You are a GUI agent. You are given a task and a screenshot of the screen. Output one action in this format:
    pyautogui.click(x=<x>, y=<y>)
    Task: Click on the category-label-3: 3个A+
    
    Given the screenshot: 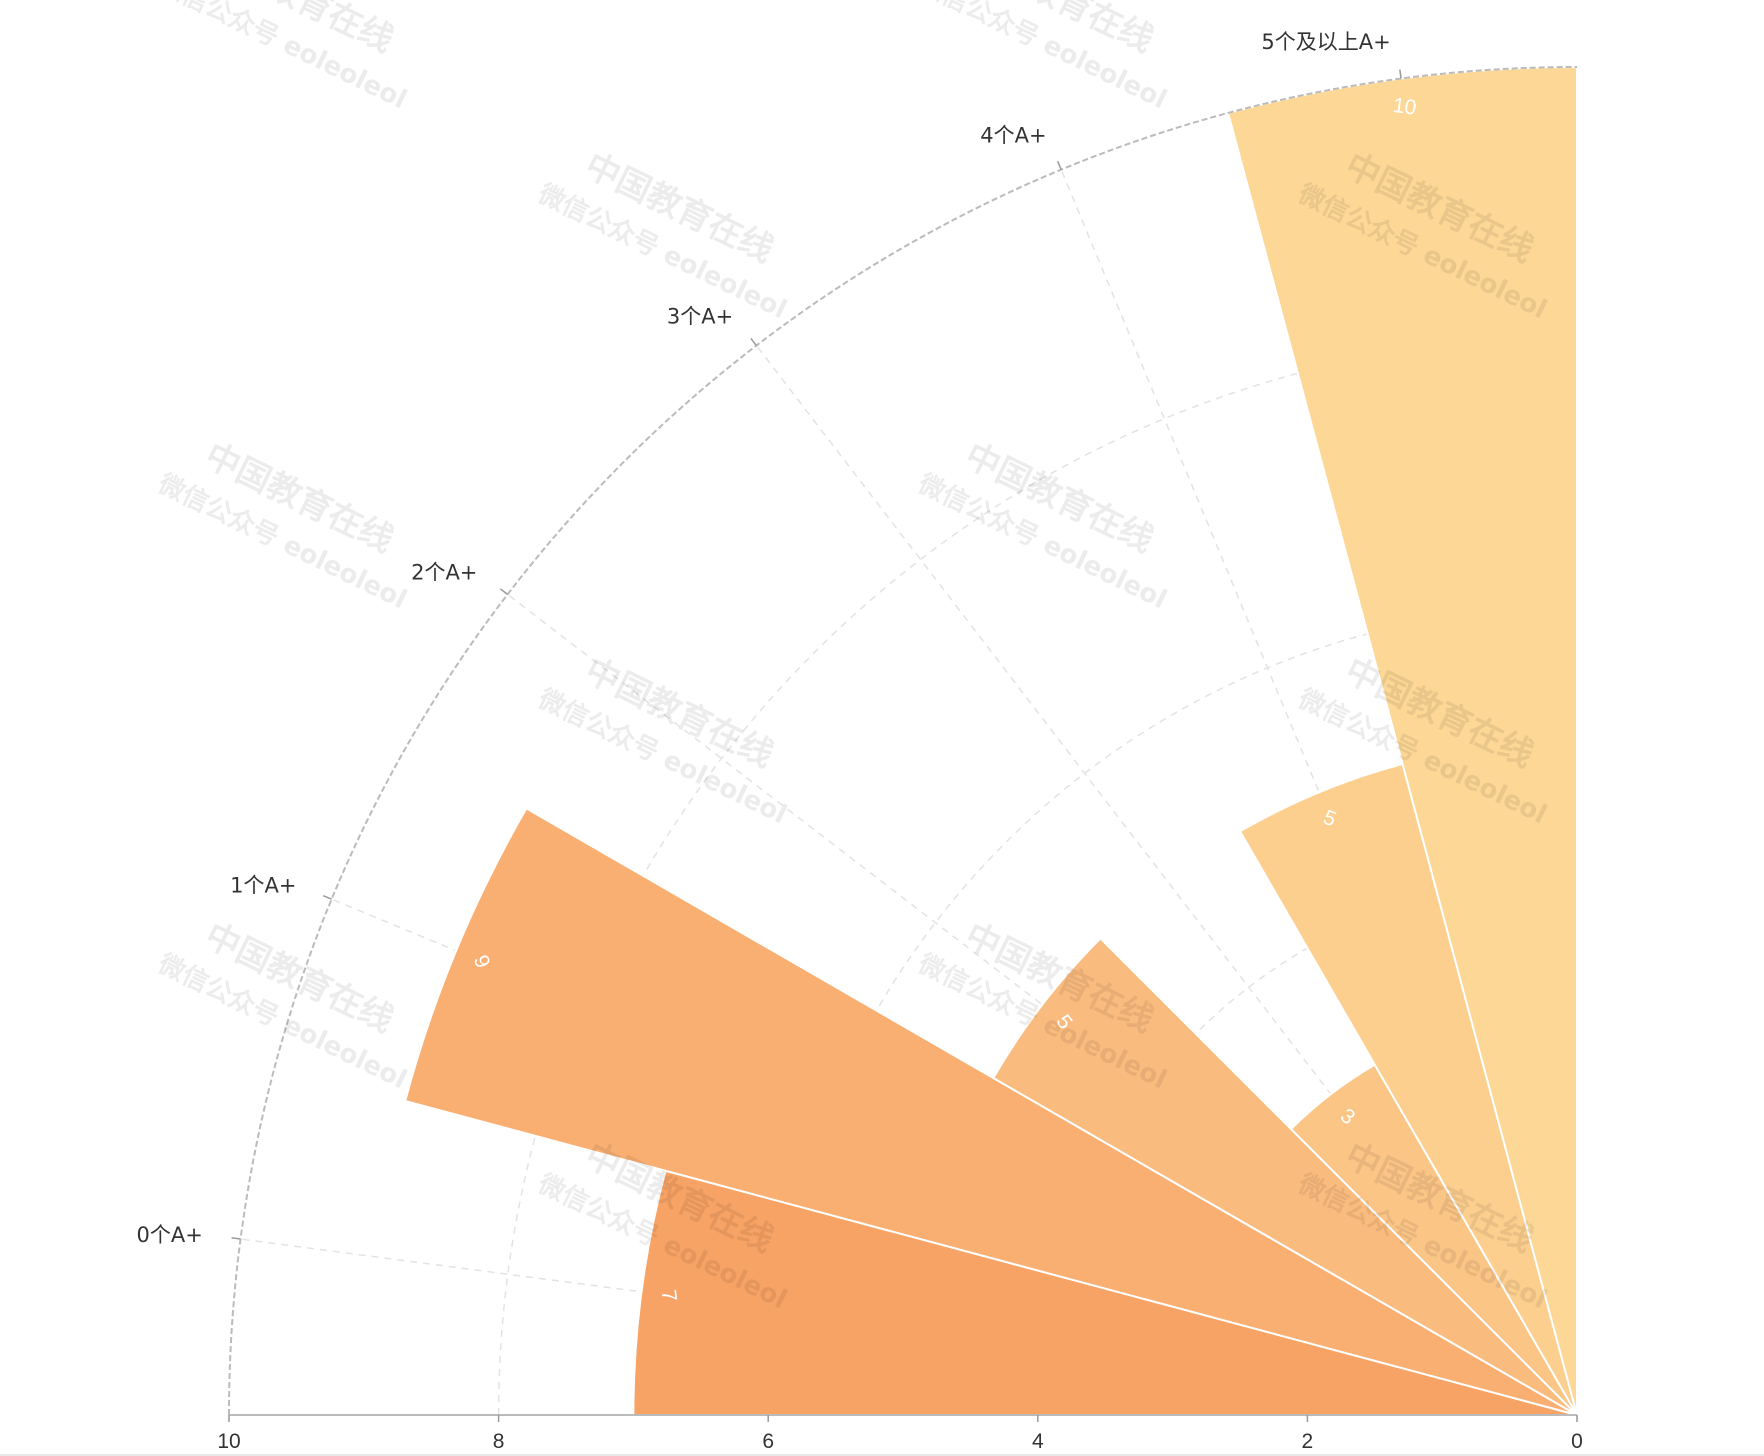 What is the action you would take?
    pyautogui.click(x=700, y=316)
    